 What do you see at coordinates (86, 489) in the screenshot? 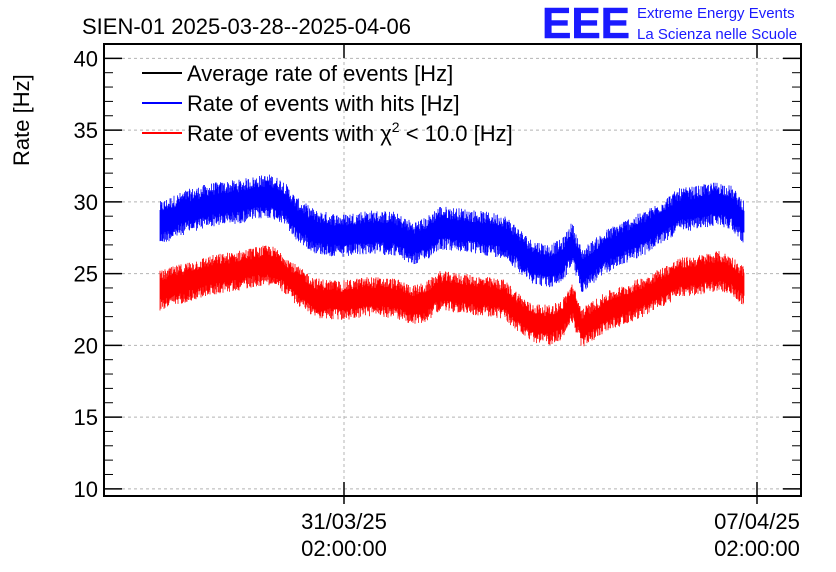
I see `y-tick-label: 10` at bounding box center [86, 489].